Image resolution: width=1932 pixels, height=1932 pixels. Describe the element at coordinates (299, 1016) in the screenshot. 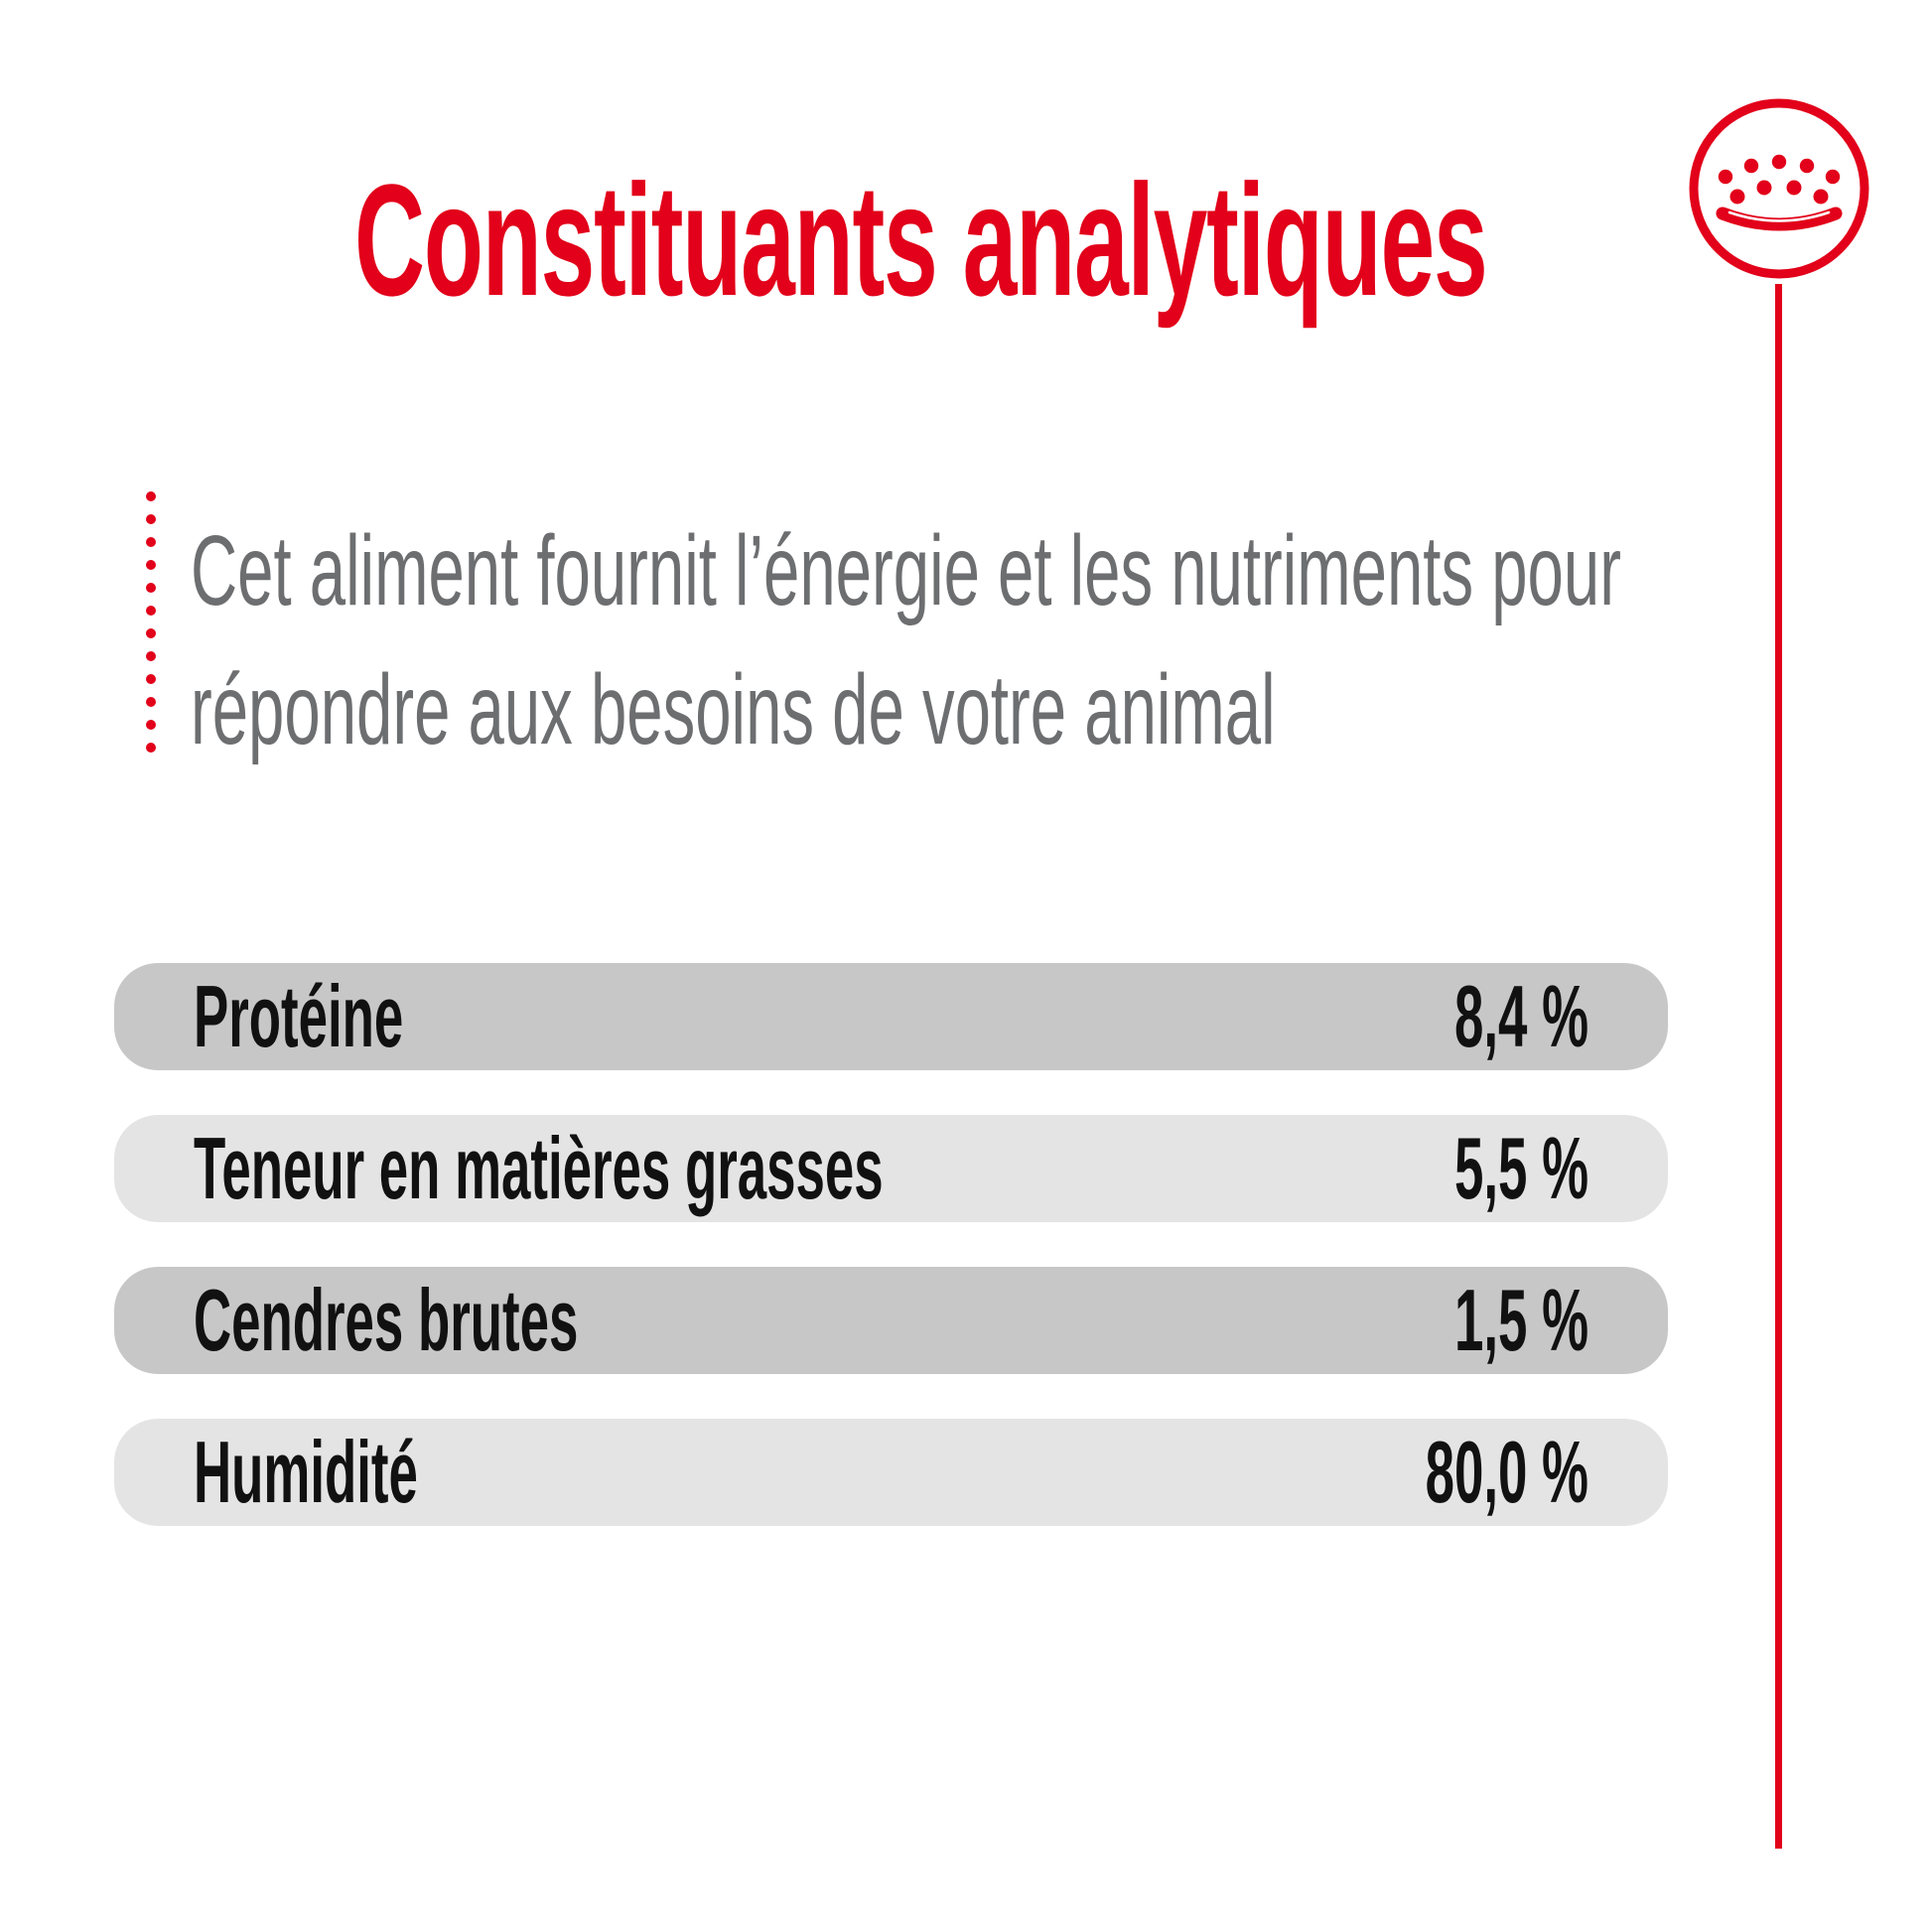

I see `row-label: Protéine` at that location.